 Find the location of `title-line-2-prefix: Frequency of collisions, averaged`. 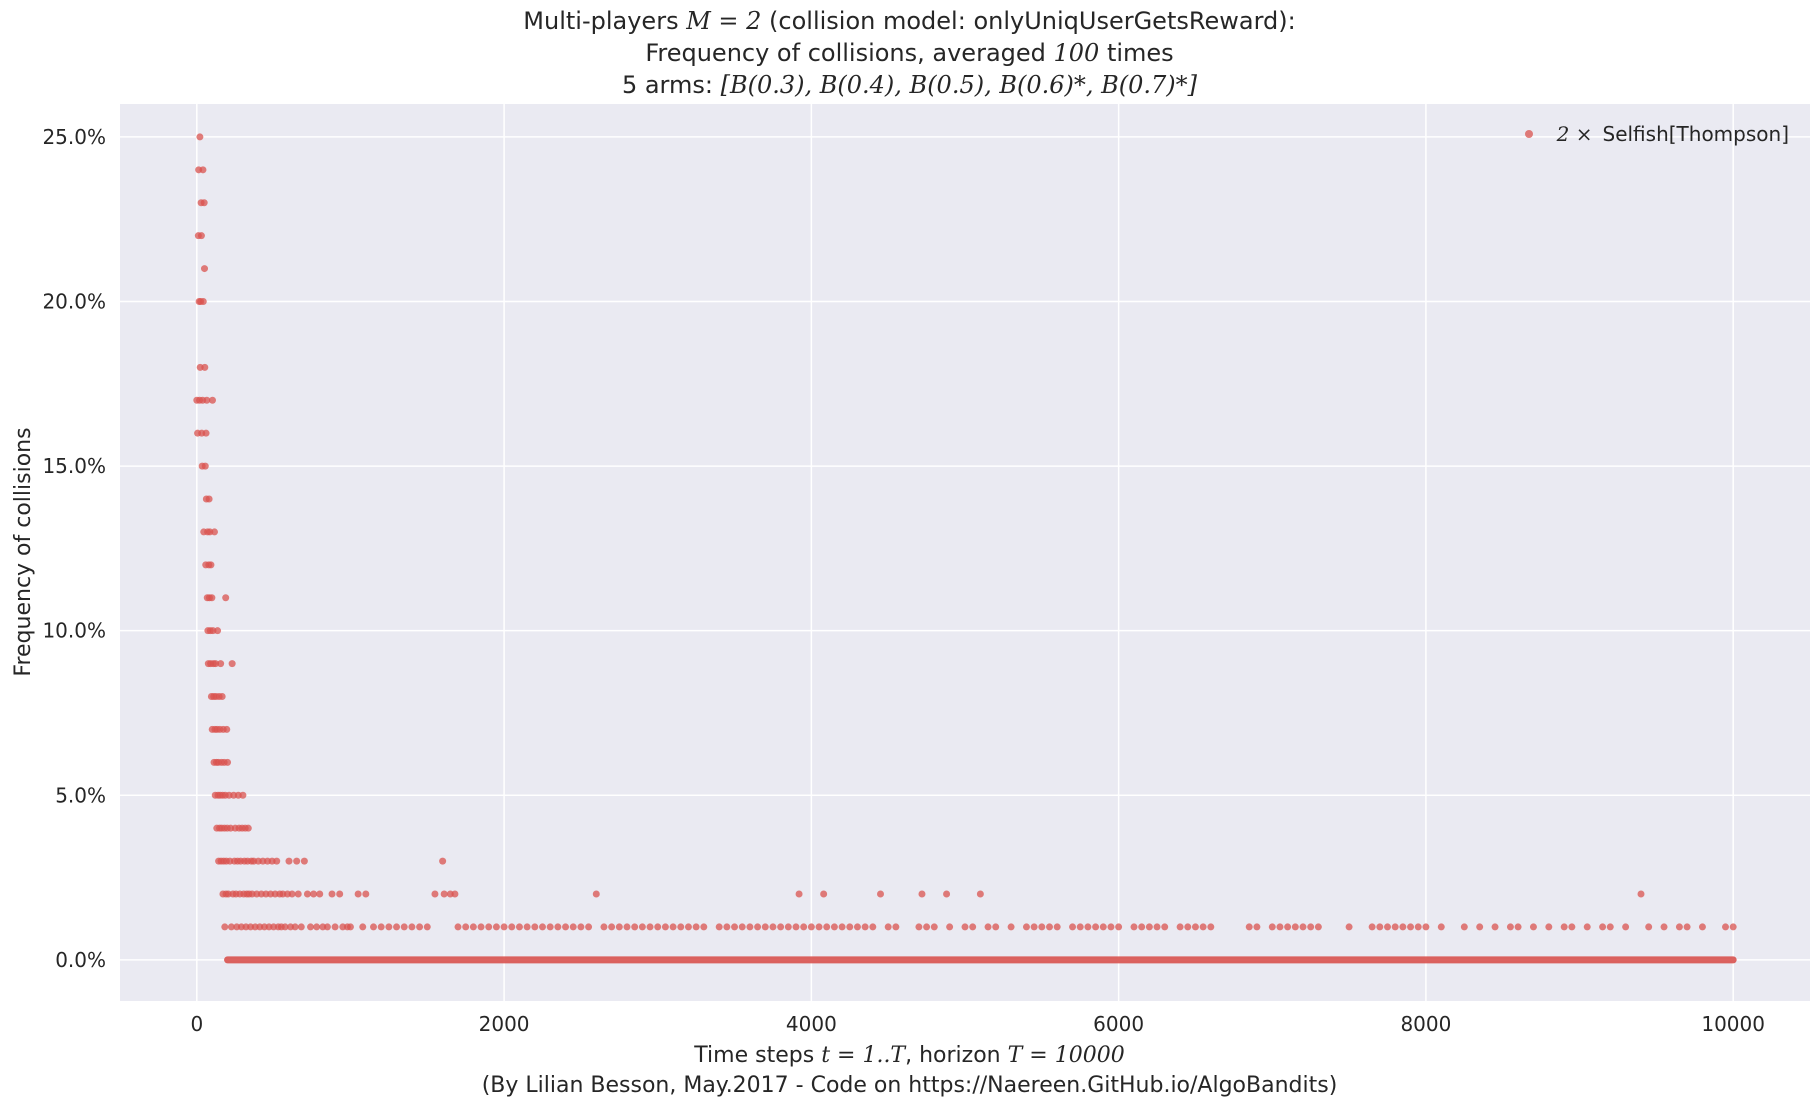

title-line-2-prefix: Frequency of collisions, averaged is located at coordinates (849, 53).